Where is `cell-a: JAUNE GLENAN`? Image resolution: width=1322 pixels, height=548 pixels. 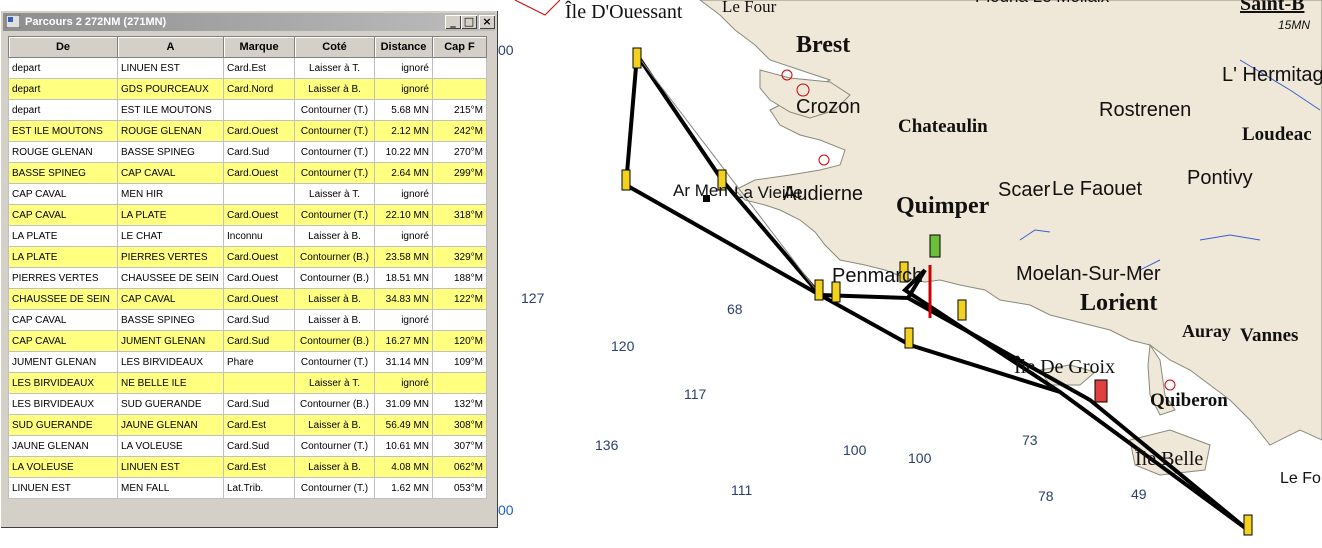 cell-a: JAUNE GLENAN is located at coordinates (170, 425).